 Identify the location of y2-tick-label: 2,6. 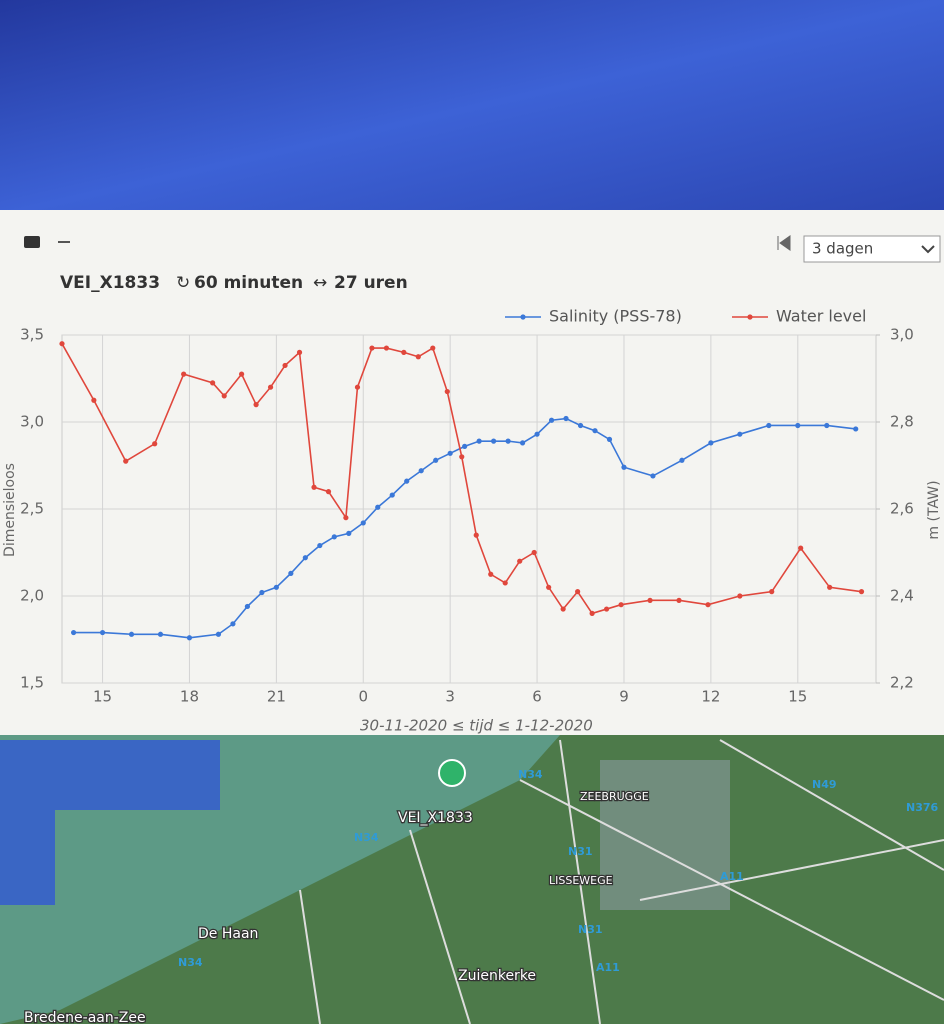
(902, 509).